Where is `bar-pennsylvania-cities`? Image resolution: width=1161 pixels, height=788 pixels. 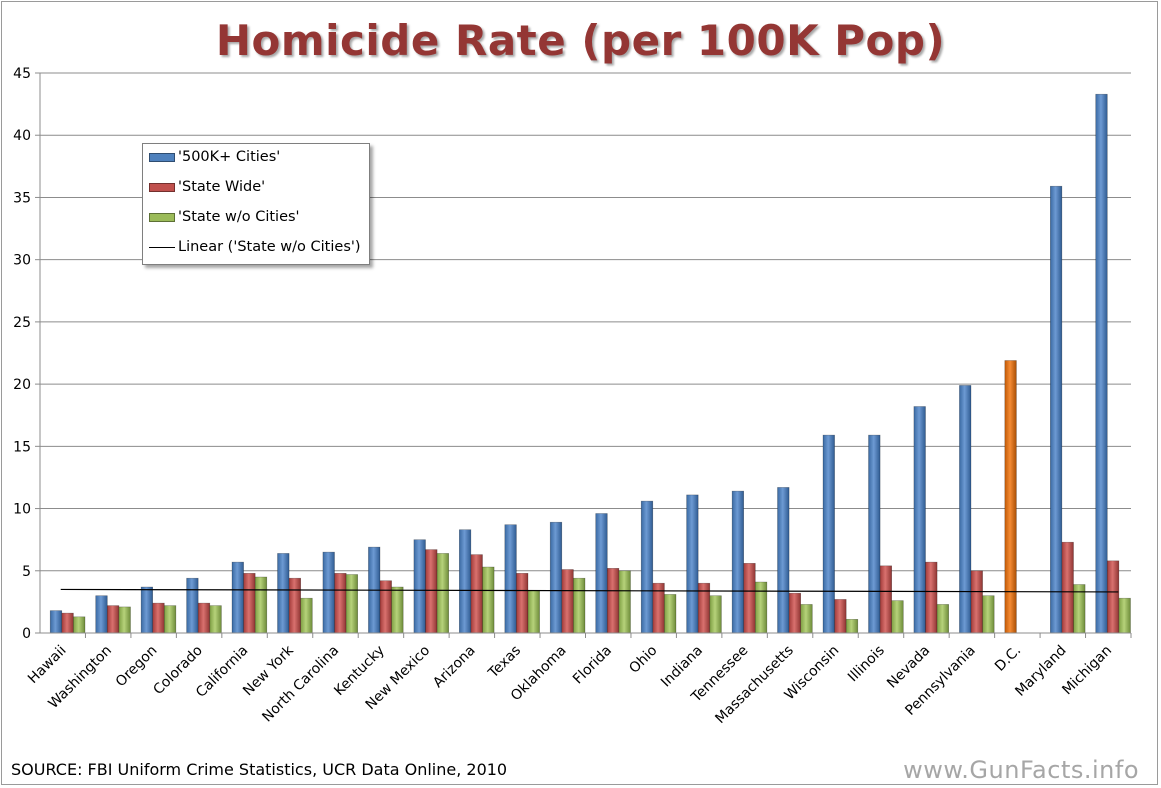
bar-pennsylvania-cities is located at coordinates (965, 509).